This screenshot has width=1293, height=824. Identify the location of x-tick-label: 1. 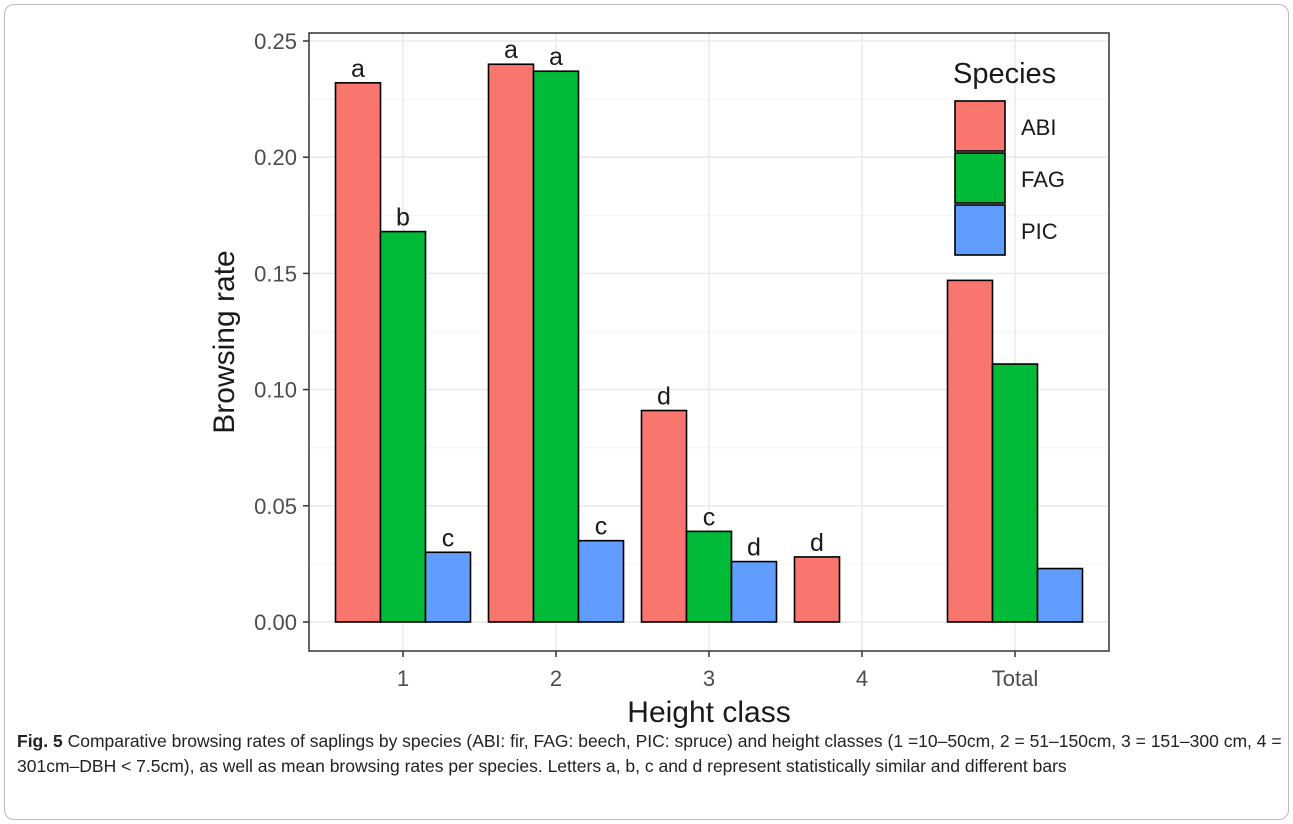
(403, 678).